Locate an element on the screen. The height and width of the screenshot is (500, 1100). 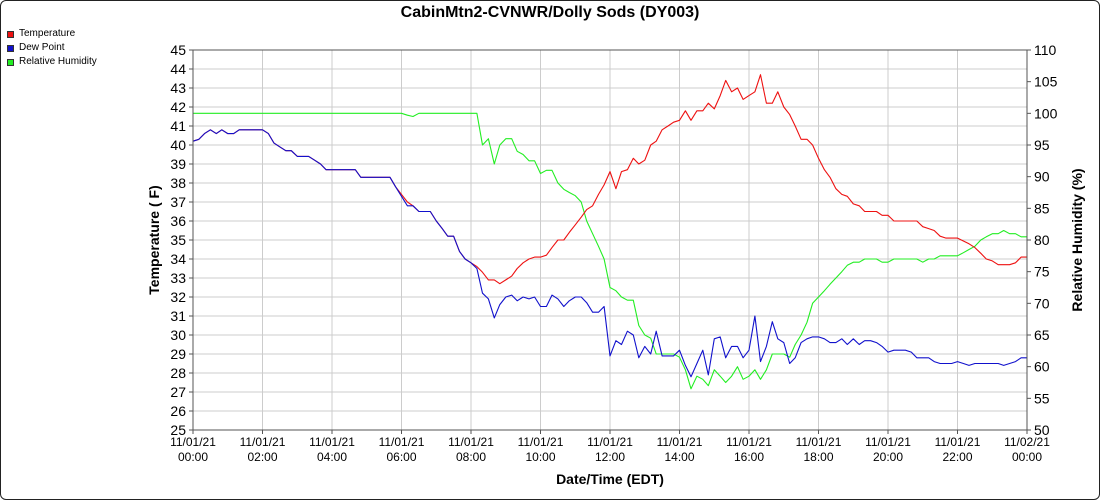
chart-title: CabinMtn2-CVNWR/Dolly Sods (DY003) is located at coordinates (550, 12).